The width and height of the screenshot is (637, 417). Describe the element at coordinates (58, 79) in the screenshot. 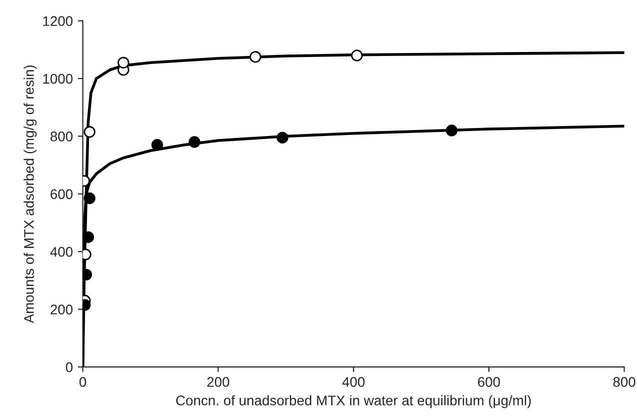

I see `y-tick-label: 1000` at that location.